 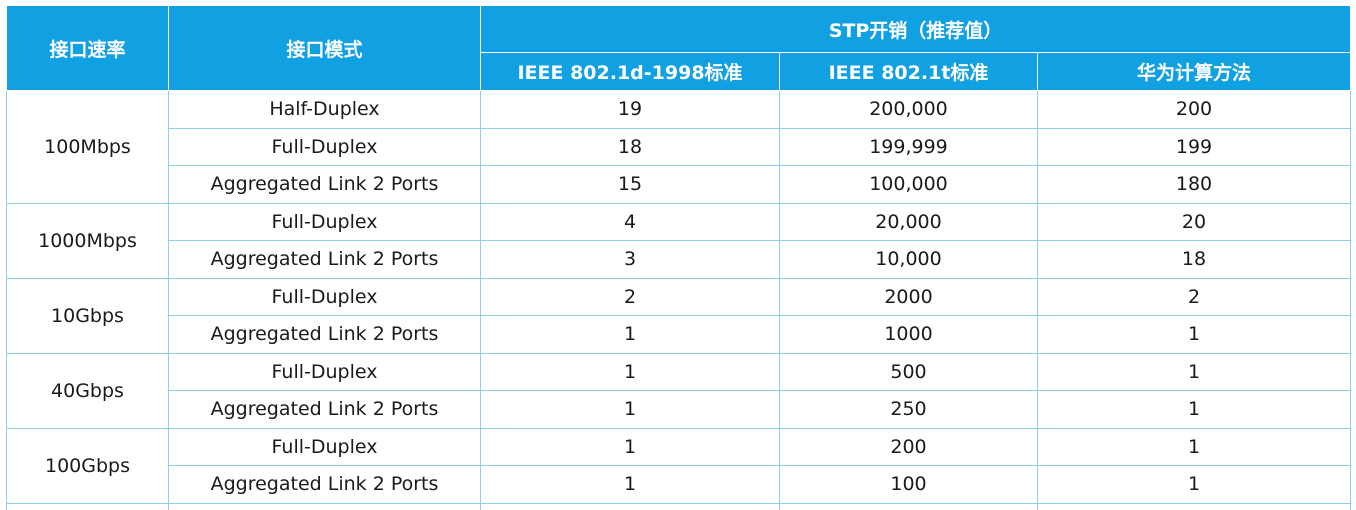 What do you see at coordinates (1194, 146) in the screenshot?
I see `cell-huawei: 199` at bounding box center [1194, 146].